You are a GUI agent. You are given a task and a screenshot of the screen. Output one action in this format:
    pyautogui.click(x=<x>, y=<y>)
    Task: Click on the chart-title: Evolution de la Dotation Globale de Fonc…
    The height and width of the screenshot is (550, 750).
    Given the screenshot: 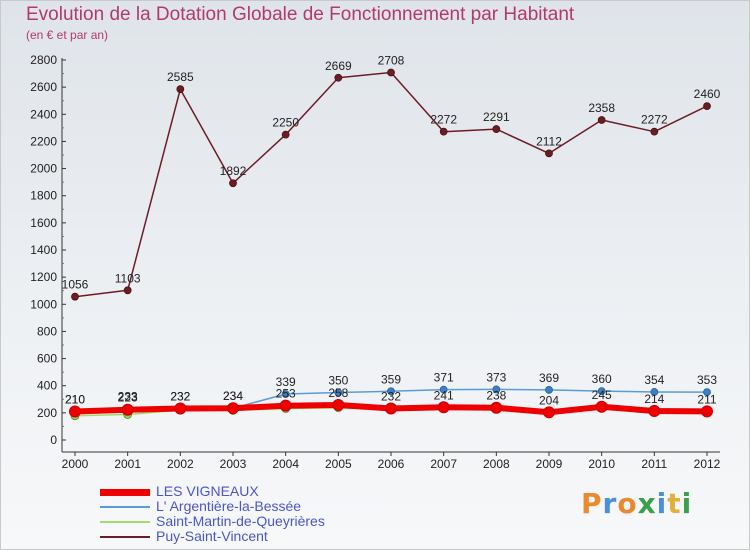 What is the action you would take?
    pyautogui.click(x=300, y=14)
    